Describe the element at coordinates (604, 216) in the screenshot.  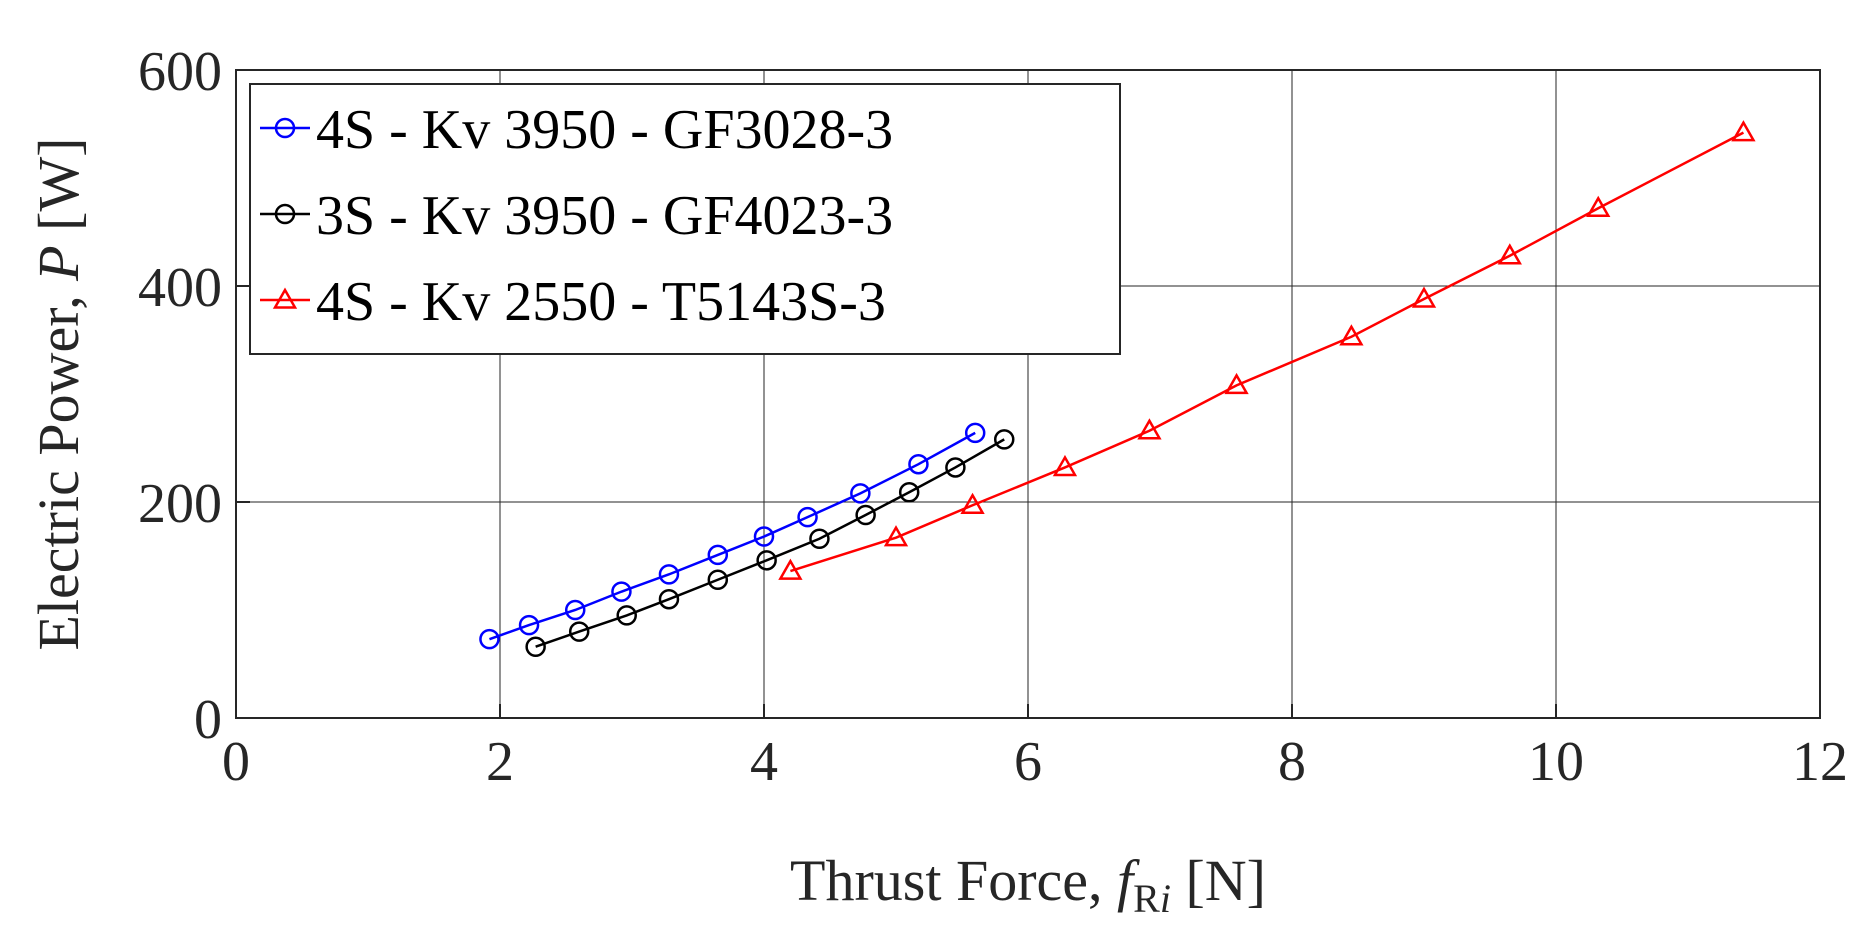
I see `legend-label: 3S - Kv 3950 - GF4023-3` at that location.